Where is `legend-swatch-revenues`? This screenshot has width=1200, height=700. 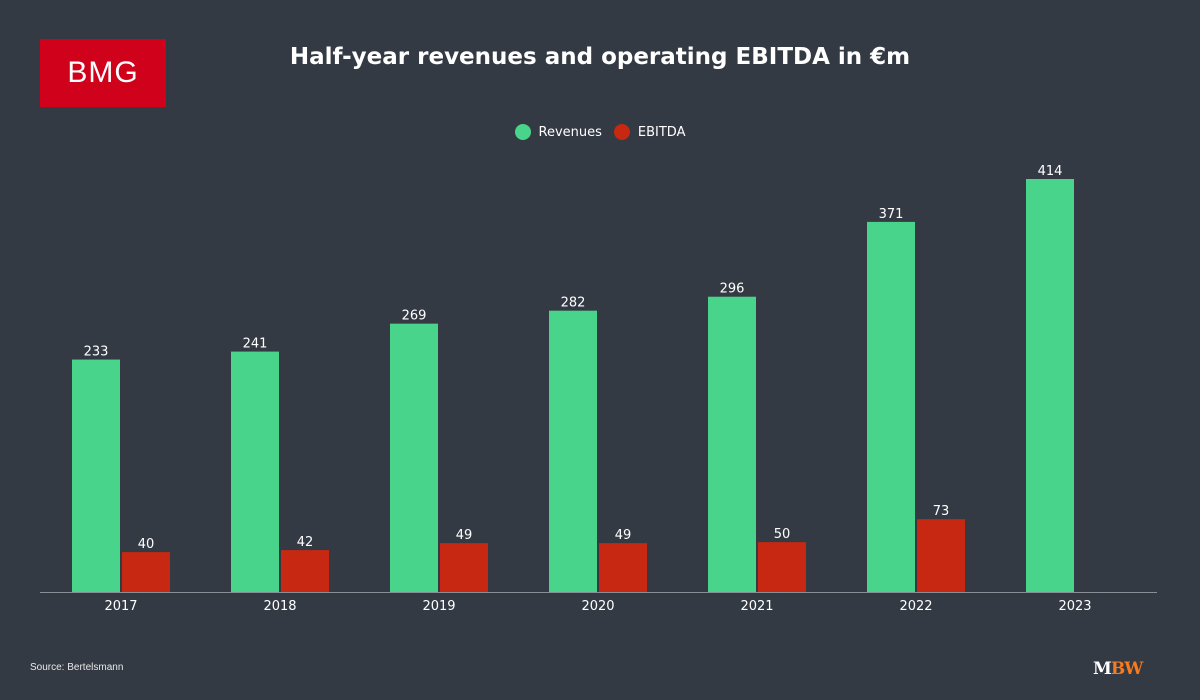
legend-swatch-revenues is located at coordinates (522, 132).